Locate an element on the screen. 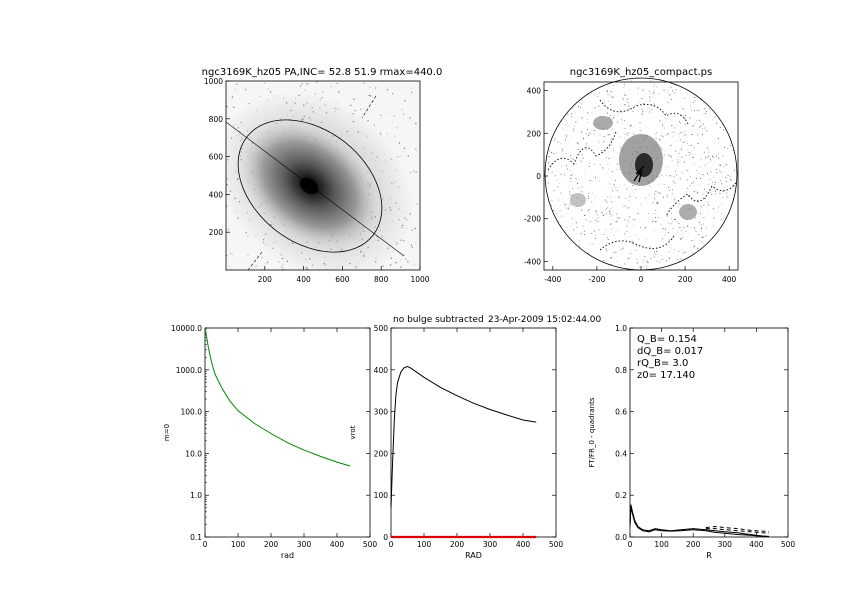  panel2-axes: -400 -200 0 200 400 -400 -200 0 200 400 is located at coordinates (630, 185).